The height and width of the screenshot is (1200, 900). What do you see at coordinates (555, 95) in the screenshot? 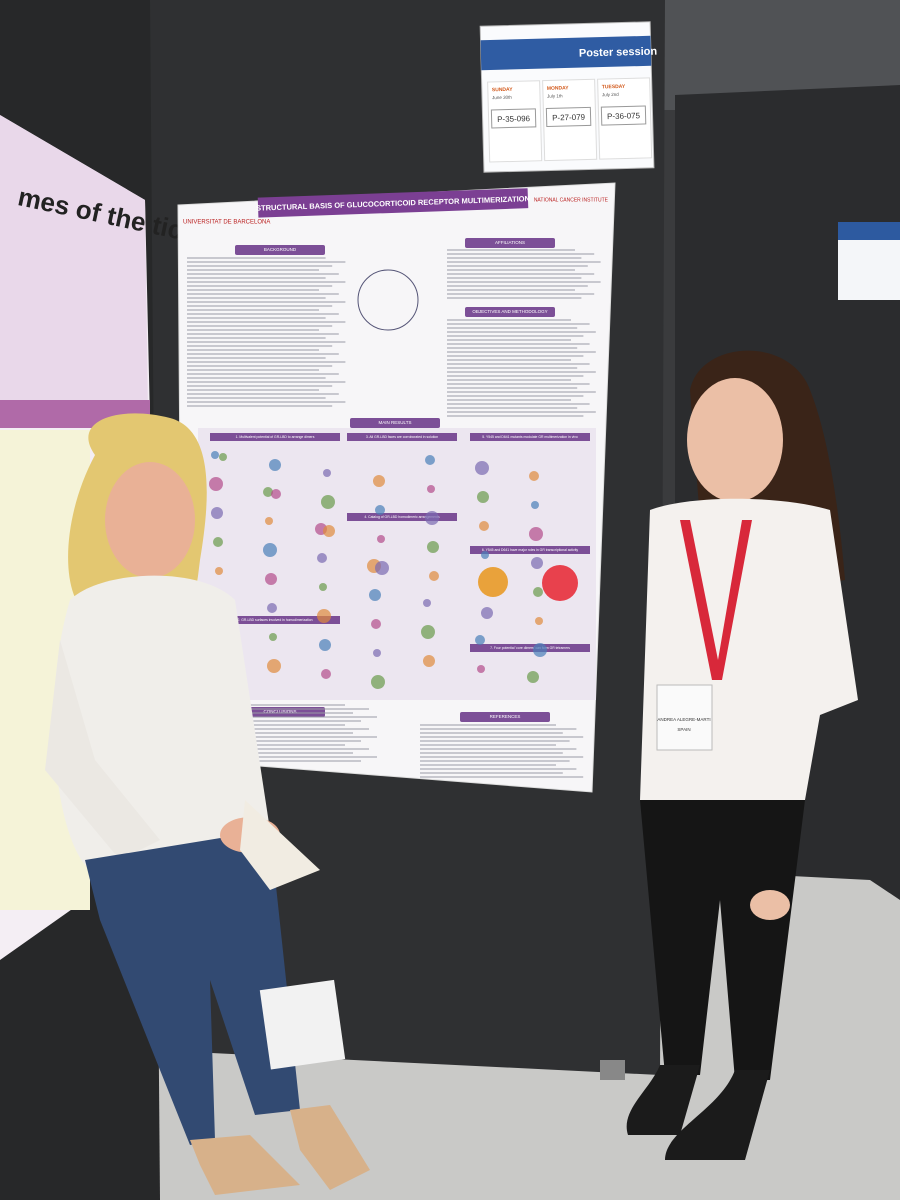
I see `day-date: July 1th` at bounding box center [555, 95].